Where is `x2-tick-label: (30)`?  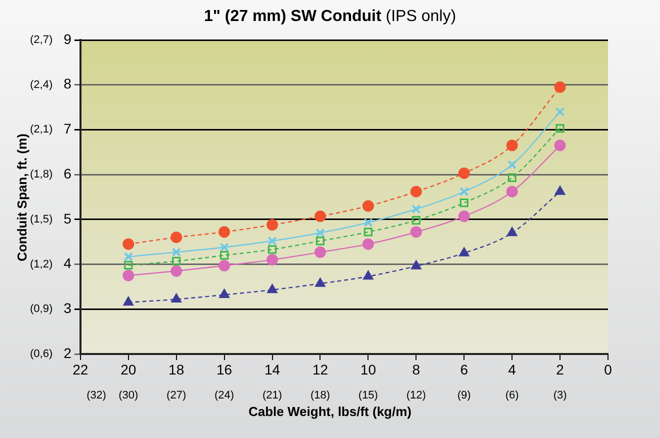
x2-tick-label: (30) is located at coordinates (128, 395).